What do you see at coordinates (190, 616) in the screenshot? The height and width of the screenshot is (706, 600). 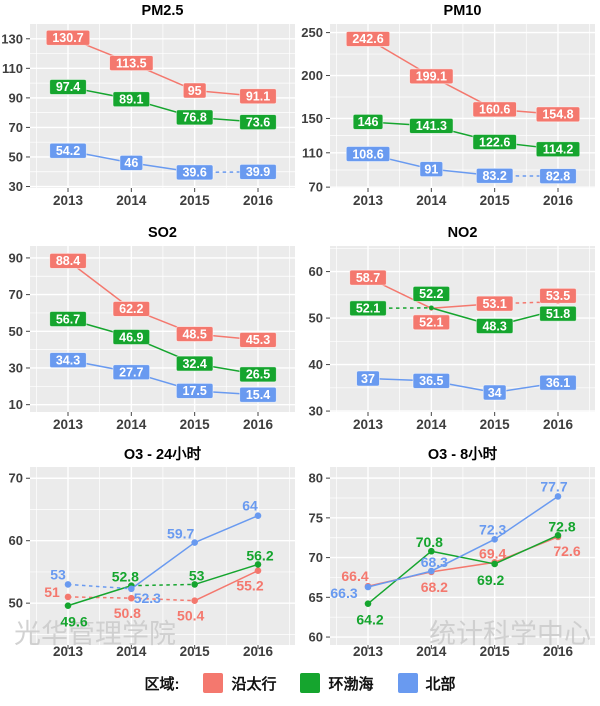 I see `data-label: 50.4` at bounding box center [190, 616].